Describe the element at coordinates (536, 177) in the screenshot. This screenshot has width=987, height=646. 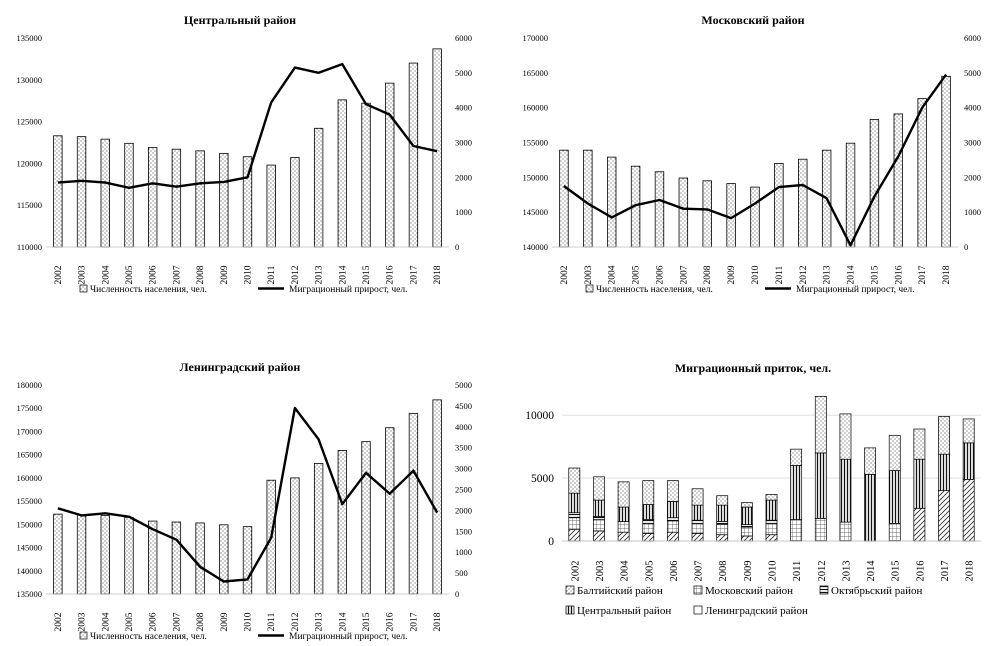
I see `y-left-tick-label: 150000` at that location.